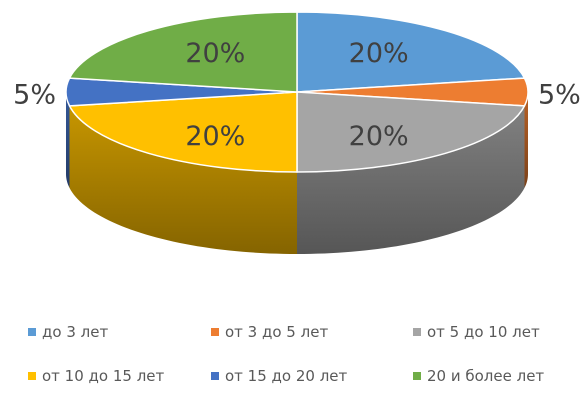 The height and width of the screenshot is (397, 587). I want to click on legend-label: от 10 до 15 лет, so click(103, 376).